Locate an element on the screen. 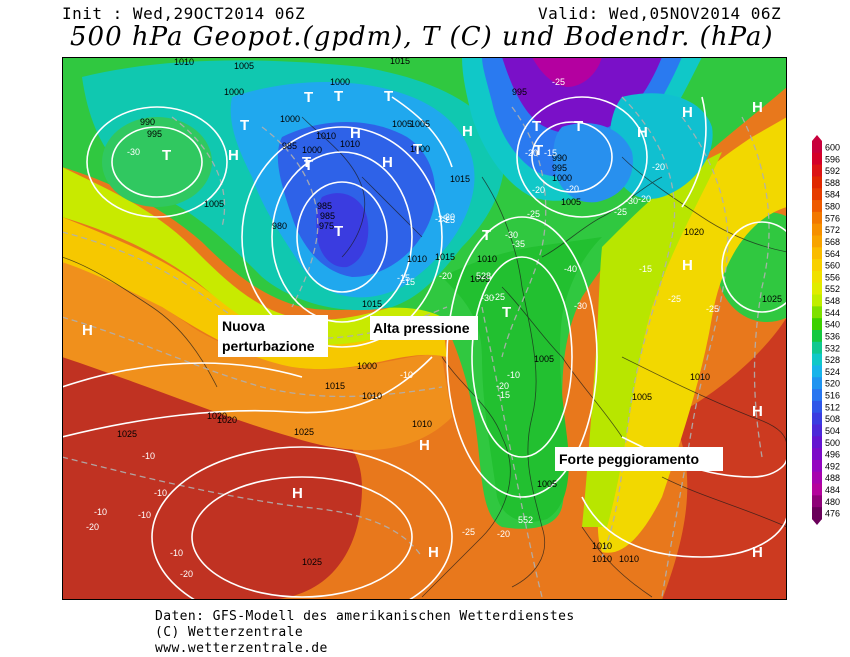  yellow-east-band is located at coordinates (692, 335).